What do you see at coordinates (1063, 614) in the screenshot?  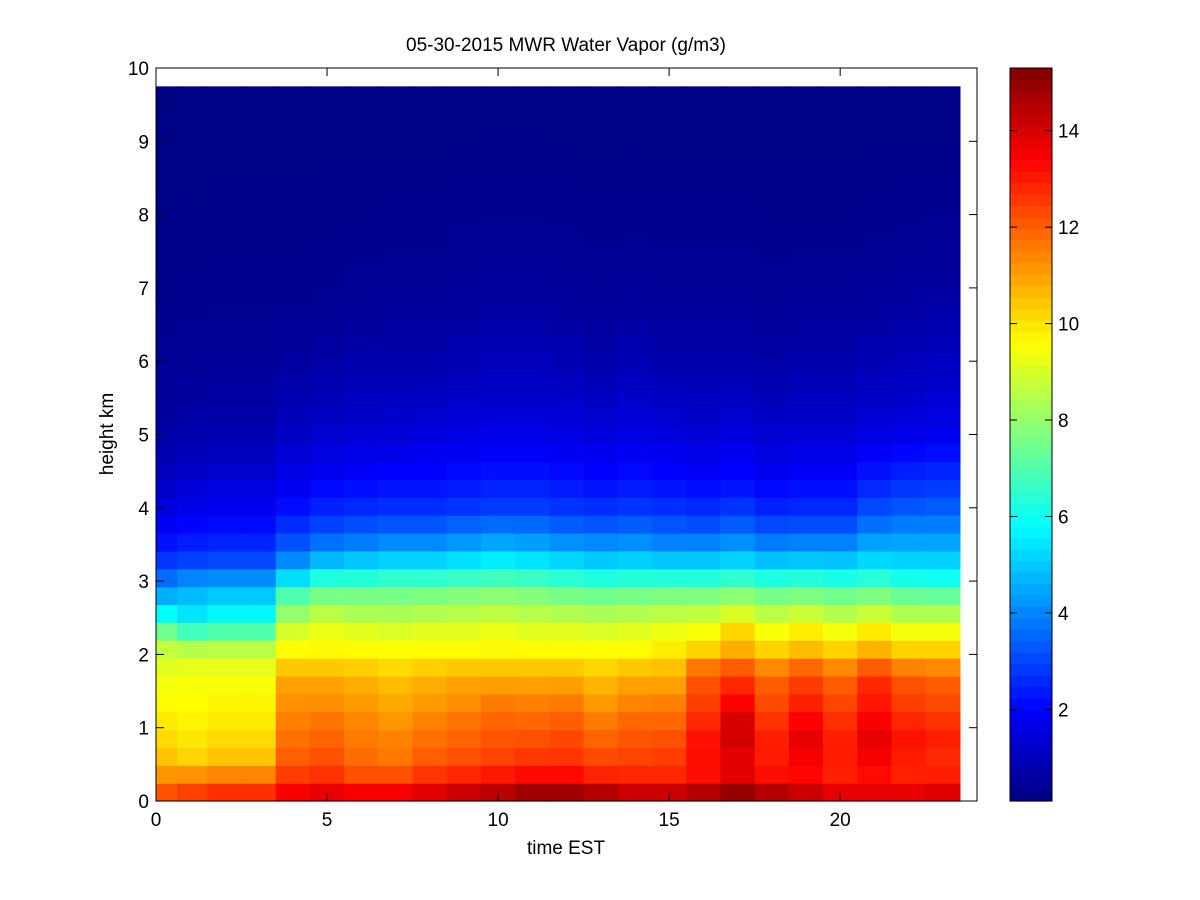 I see `colorbar-tick-label: 4` at bounding box center [1063, 614].